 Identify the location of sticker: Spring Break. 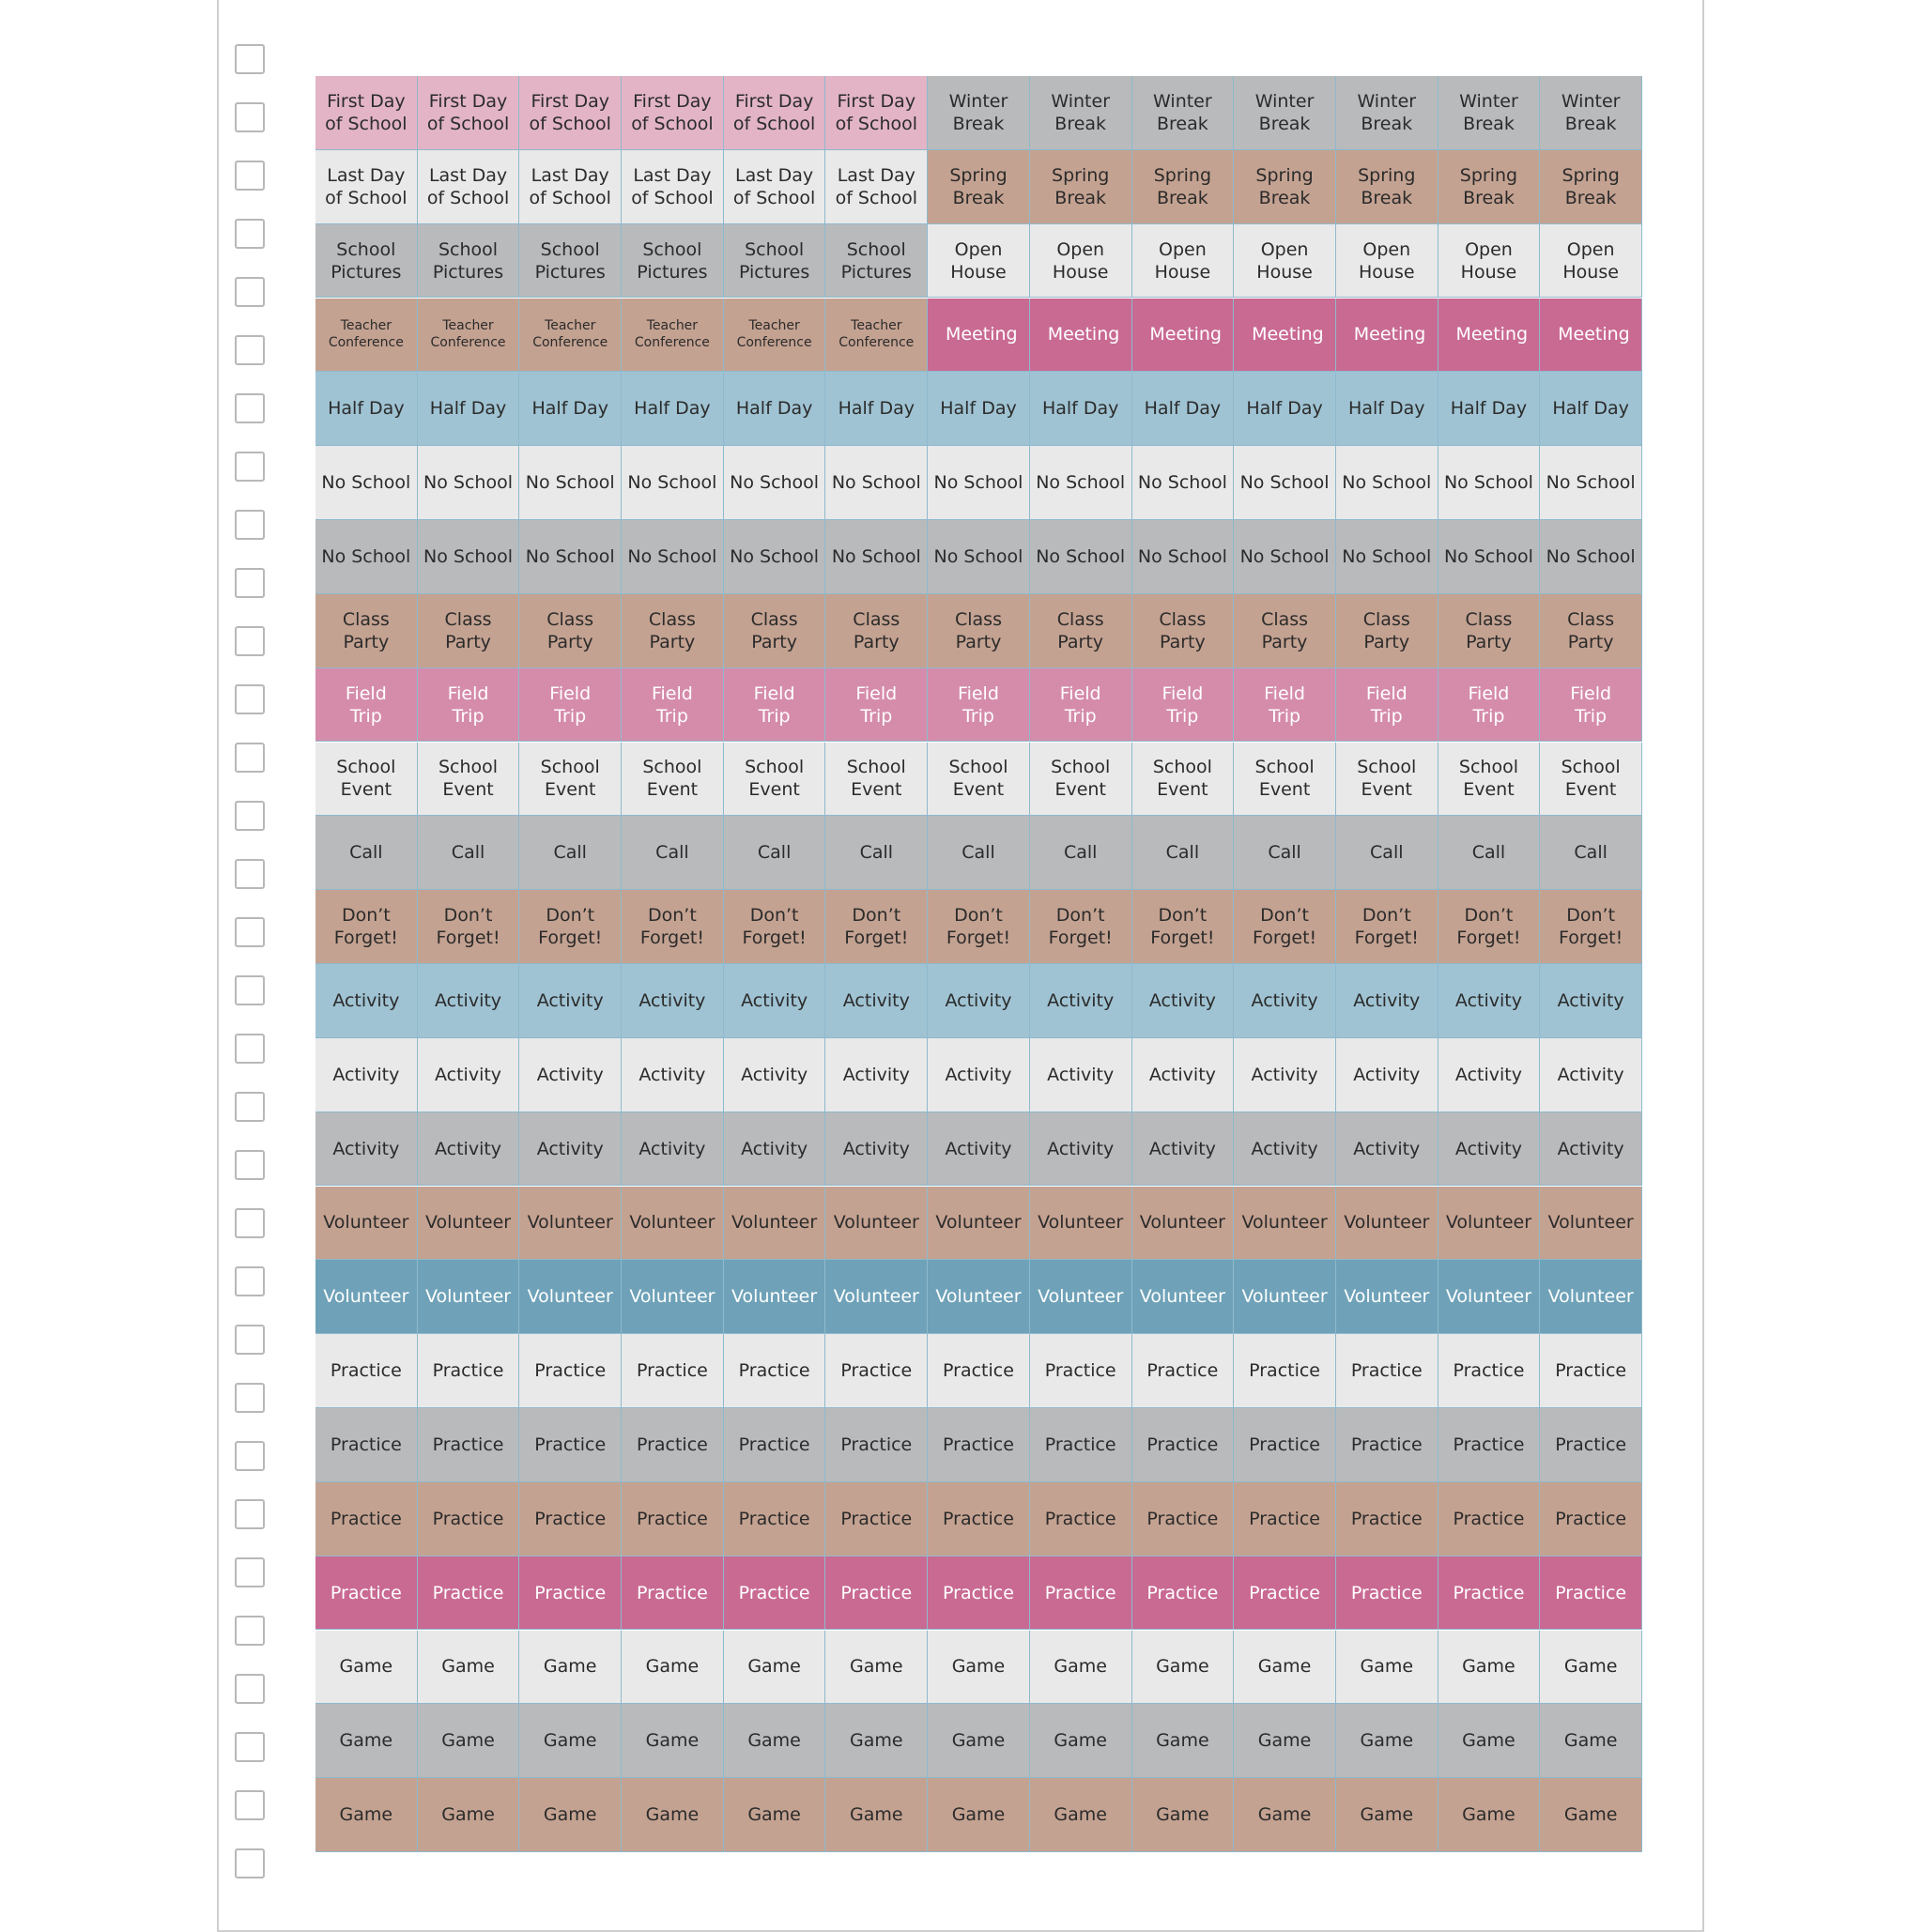
(1081, 186).